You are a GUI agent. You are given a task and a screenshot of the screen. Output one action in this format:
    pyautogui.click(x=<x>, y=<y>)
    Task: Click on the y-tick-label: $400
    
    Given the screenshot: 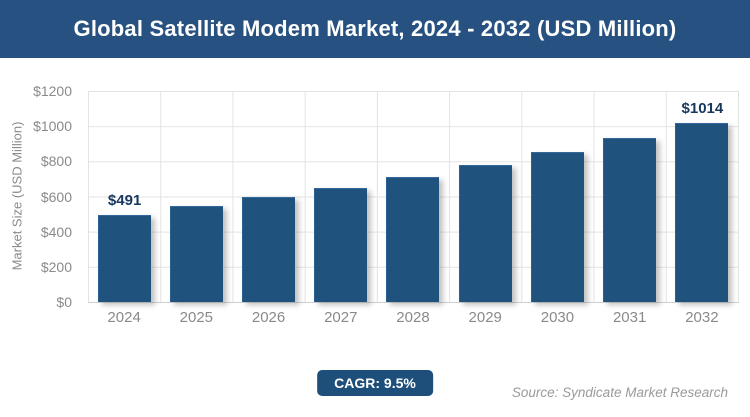 What is the action you would take?
    pyautogui.click(x=56, y=231)
    